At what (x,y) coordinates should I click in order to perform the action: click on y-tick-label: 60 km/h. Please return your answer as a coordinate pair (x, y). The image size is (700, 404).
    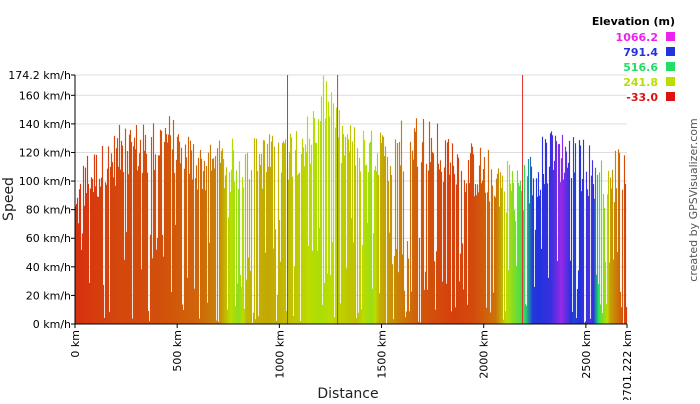
    Looking at the image, I should click on (48, 238).